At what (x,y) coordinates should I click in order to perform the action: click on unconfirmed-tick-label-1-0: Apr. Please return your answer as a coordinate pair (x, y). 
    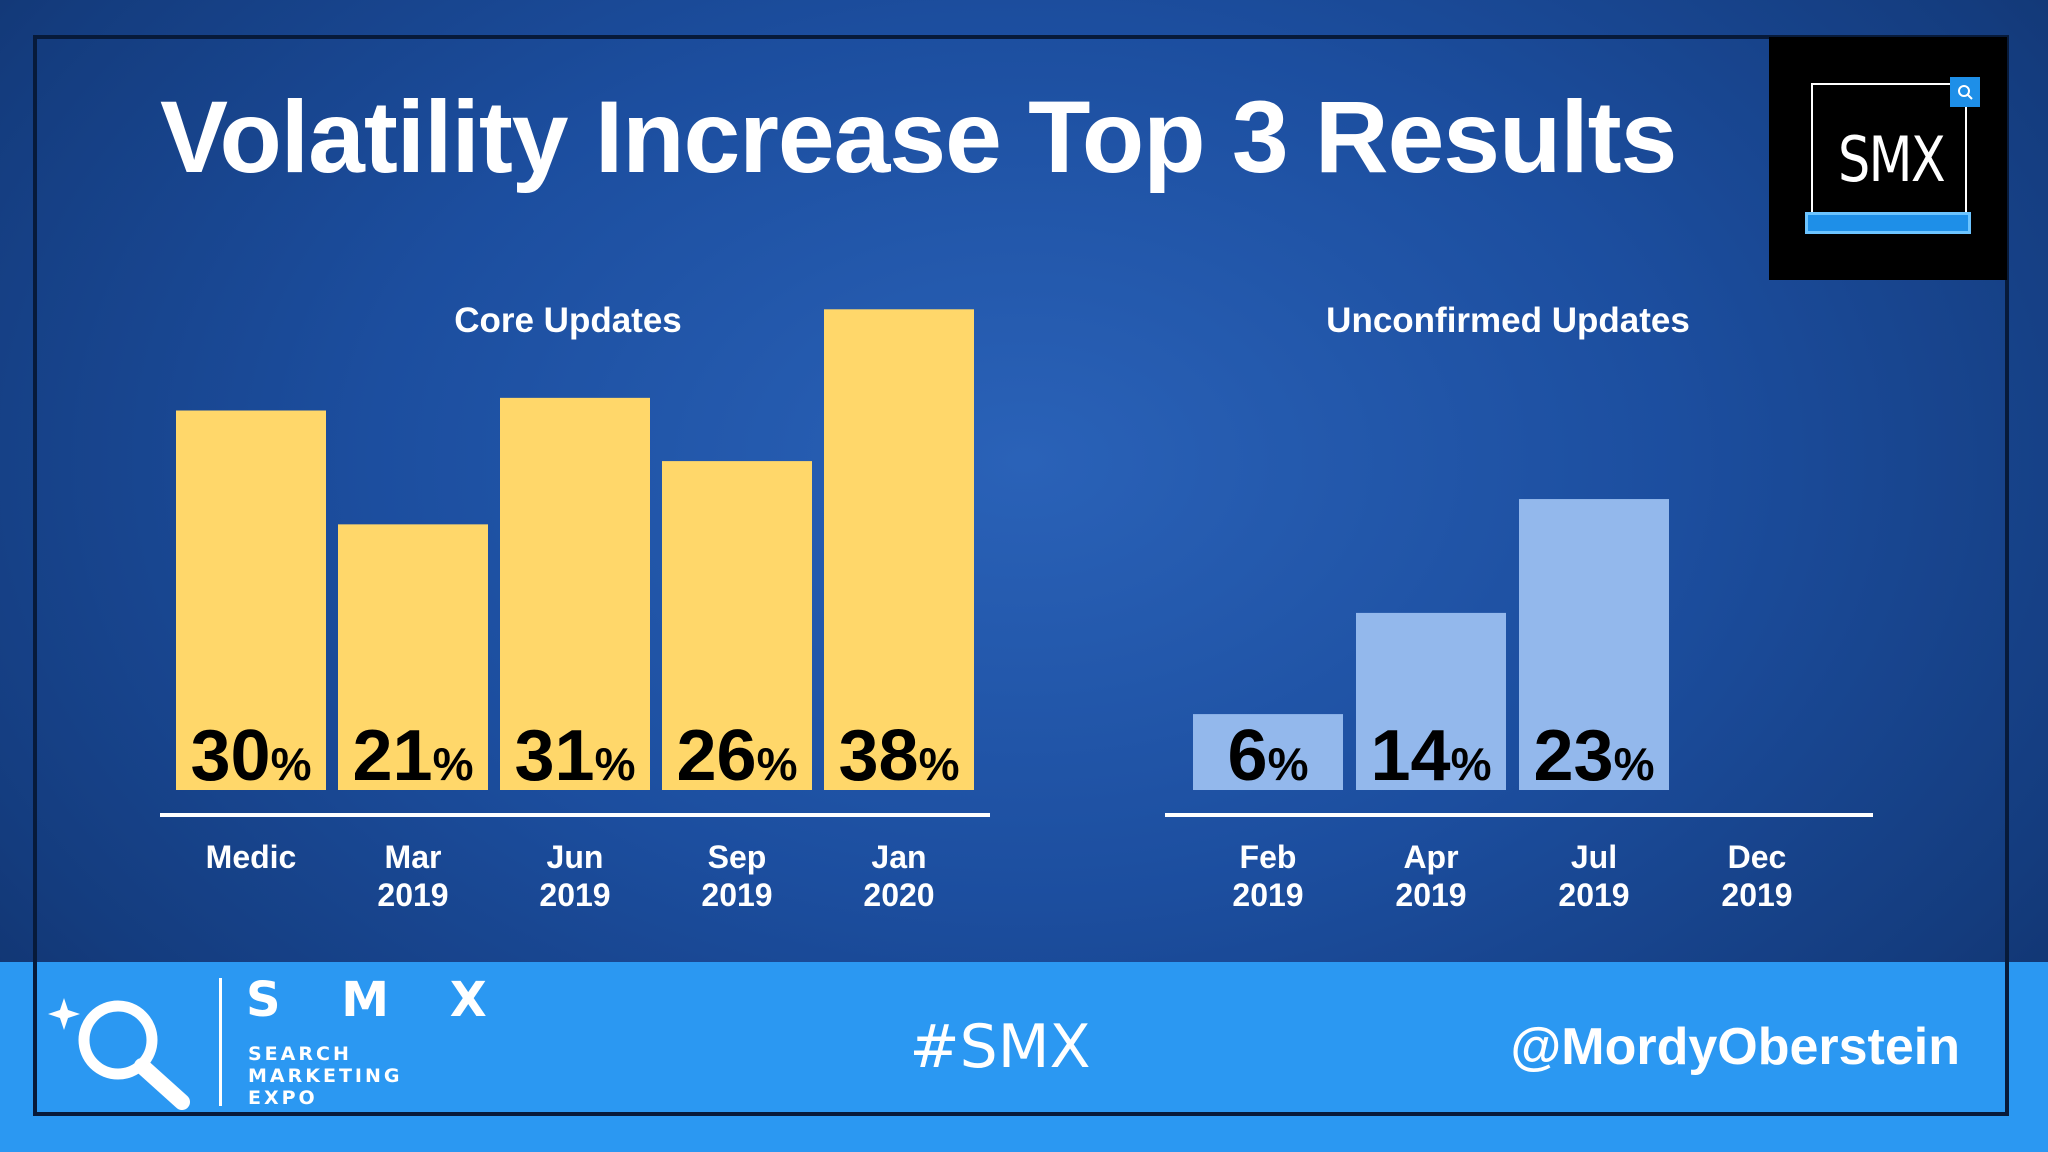
    Looking at the image, I should click on (1430, 857).